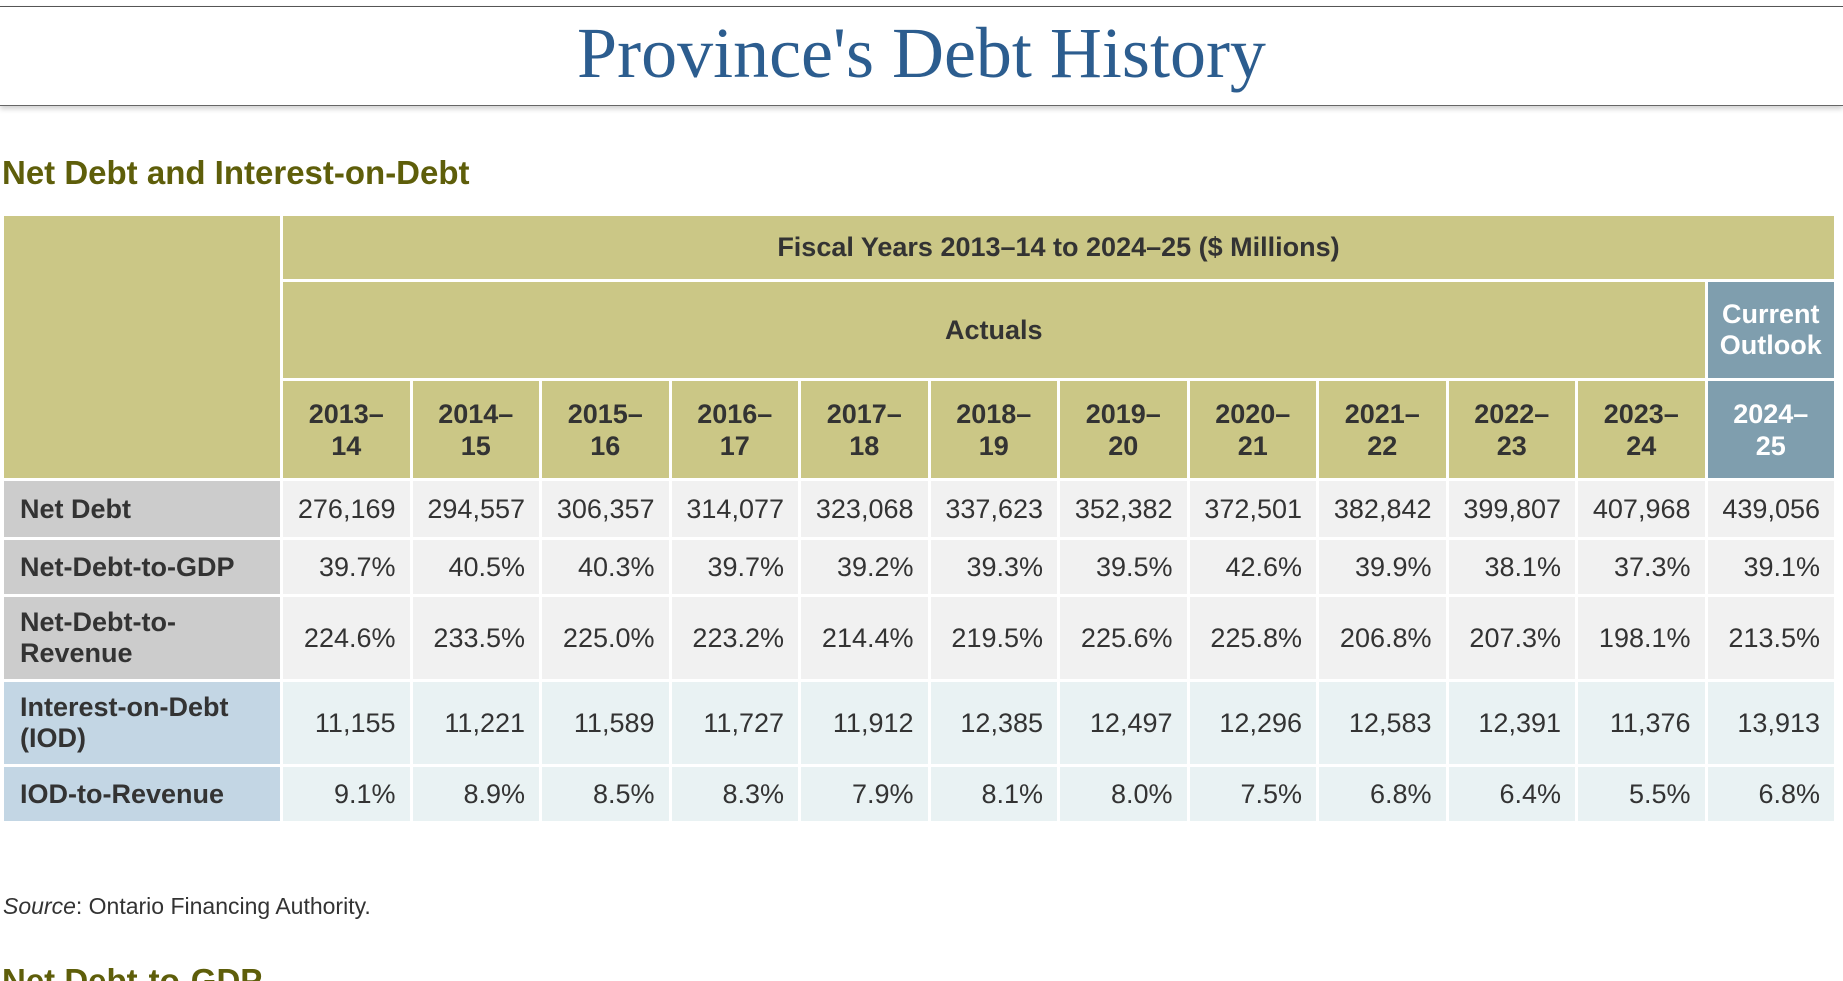 The height and width of the screenshot is (981, 1843). What do you see at coordinates (1382, 509) in the screenshot?
I see `table-cell: 382,842` at bounding box center [1382, 509].